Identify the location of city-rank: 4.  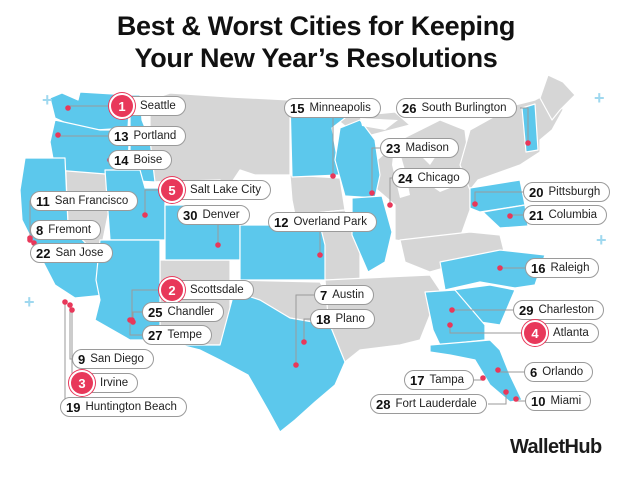
(535, 333).